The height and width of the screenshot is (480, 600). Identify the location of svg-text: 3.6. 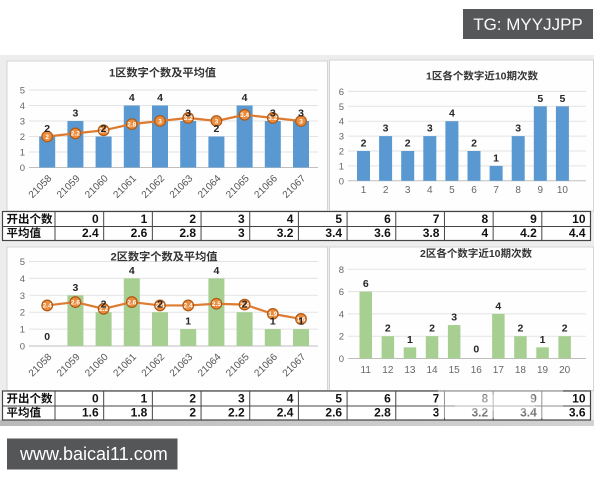
(382, 233).